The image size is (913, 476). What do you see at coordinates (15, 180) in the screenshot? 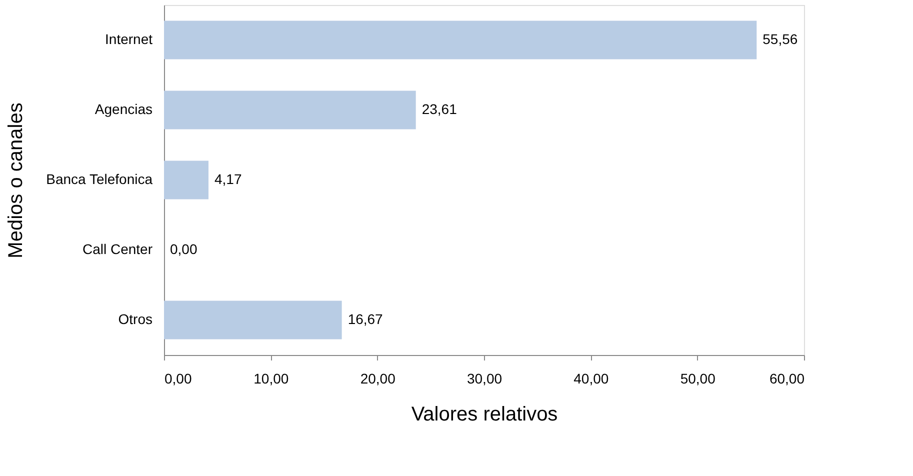
I see `y-axis-title: Medios o canales` at bounding box center [15, 180].